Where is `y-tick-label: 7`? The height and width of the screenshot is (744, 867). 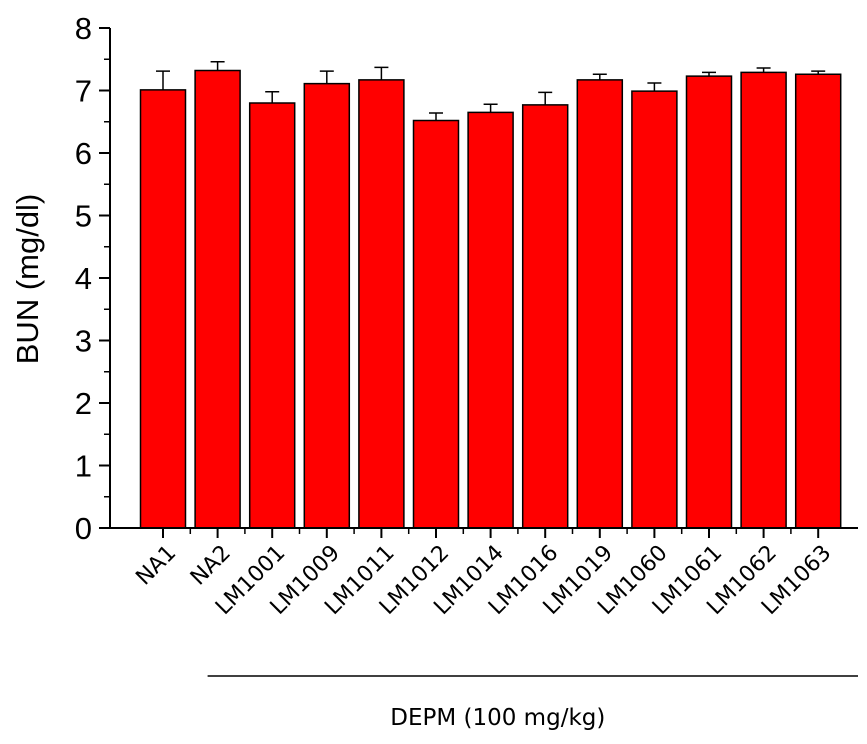 y-tick-label: 7 is located at coordinates (83, 91).